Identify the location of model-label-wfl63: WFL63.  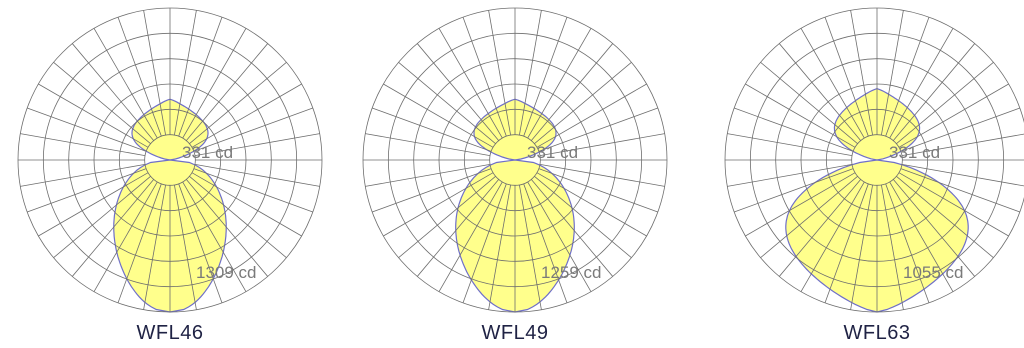
(877, 333).